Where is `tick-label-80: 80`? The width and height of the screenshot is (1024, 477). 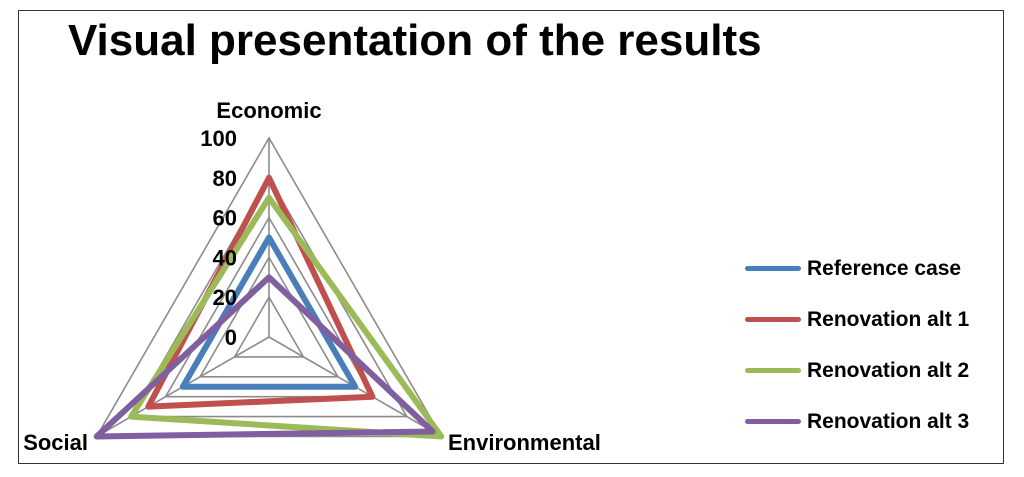 tick-label-80: 80 is located at coordinates (225, 178).